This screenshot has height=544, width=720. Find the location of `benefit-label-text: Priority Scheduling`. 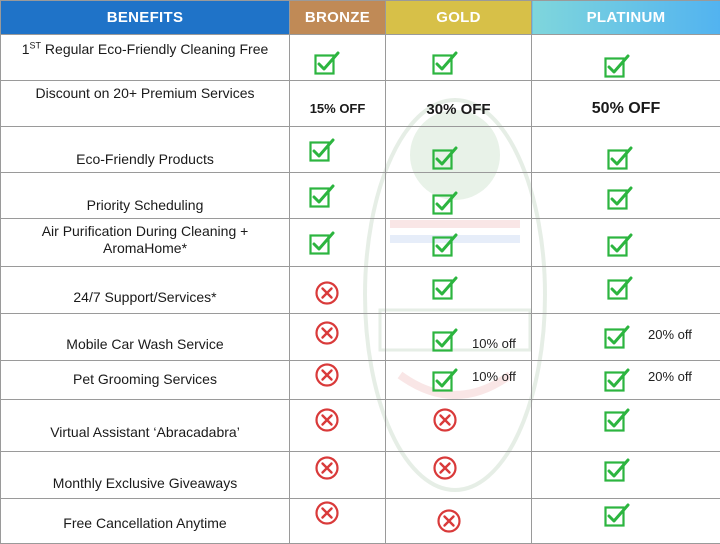

benefit-label-text: Priority Scheduling is located at coordinates (145, 205).